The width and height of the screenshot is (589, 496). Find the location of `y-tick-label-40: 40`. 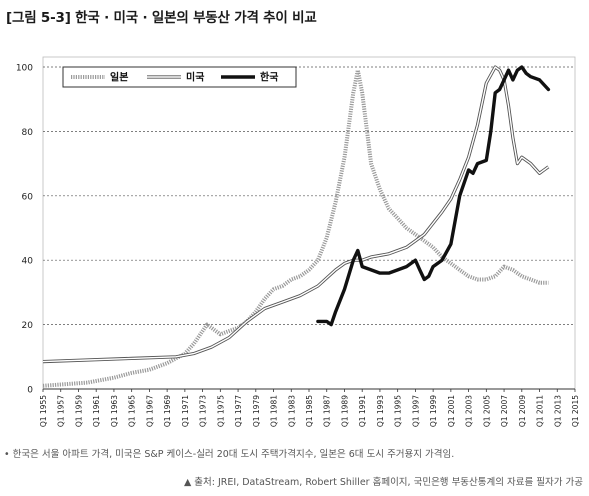

y-tick-label-40: 40 is located at coordinates (28, 262).